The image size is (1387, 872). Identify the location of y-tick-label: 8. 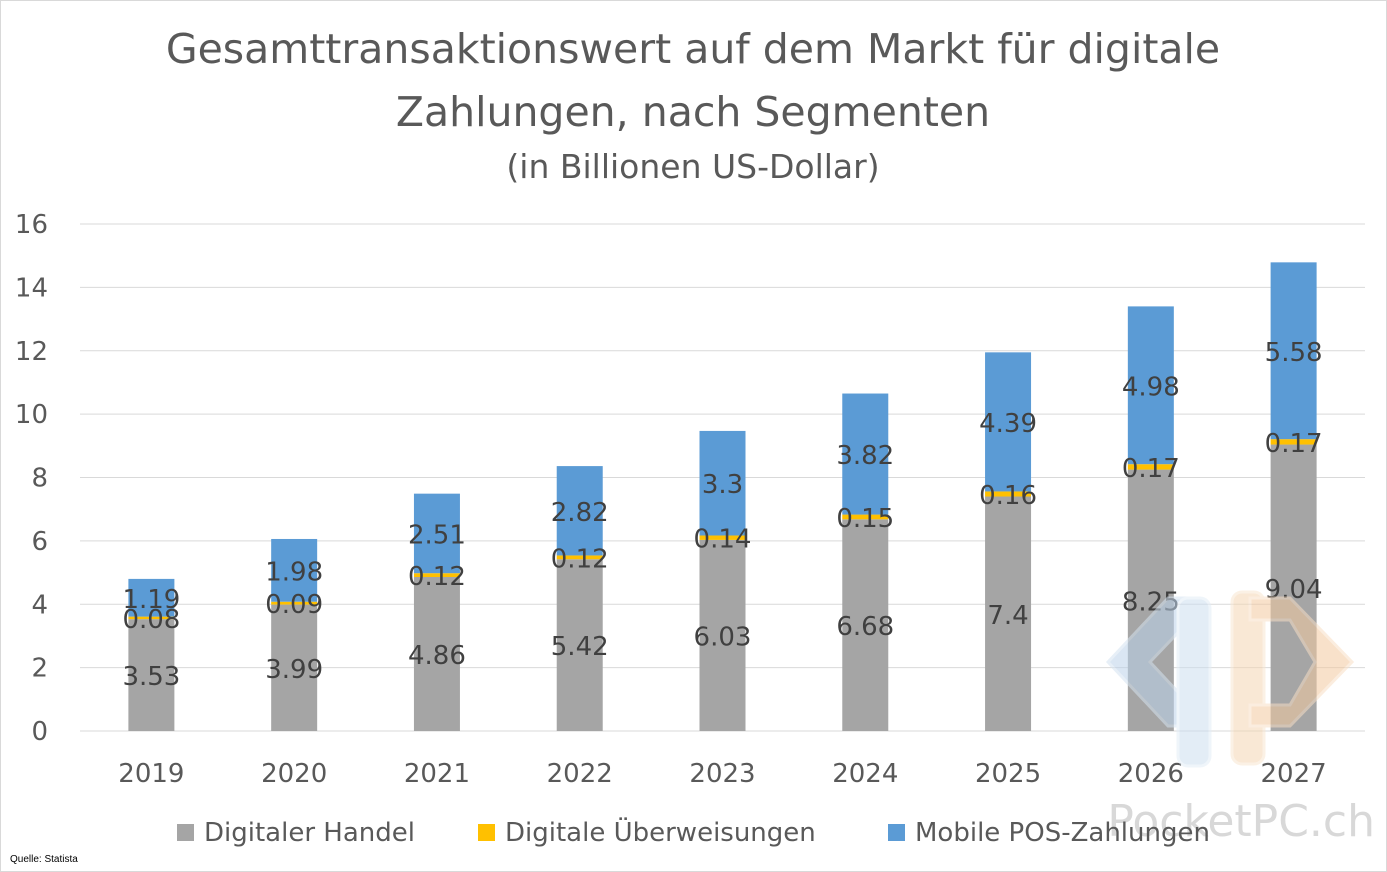
(39, 479).